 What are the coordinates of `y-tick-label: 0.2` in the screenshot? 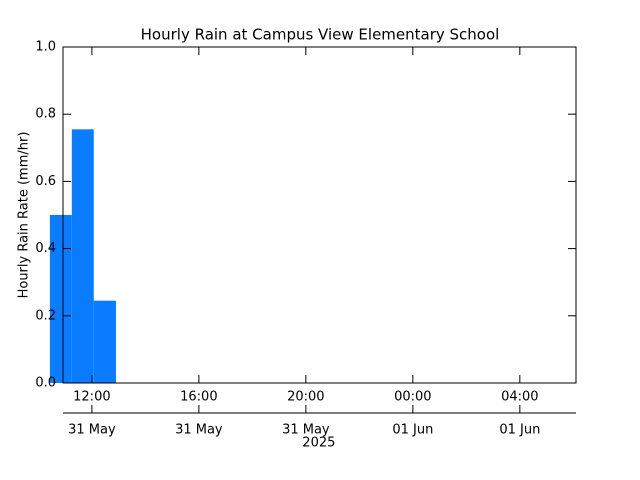 It's located at (45, 315).